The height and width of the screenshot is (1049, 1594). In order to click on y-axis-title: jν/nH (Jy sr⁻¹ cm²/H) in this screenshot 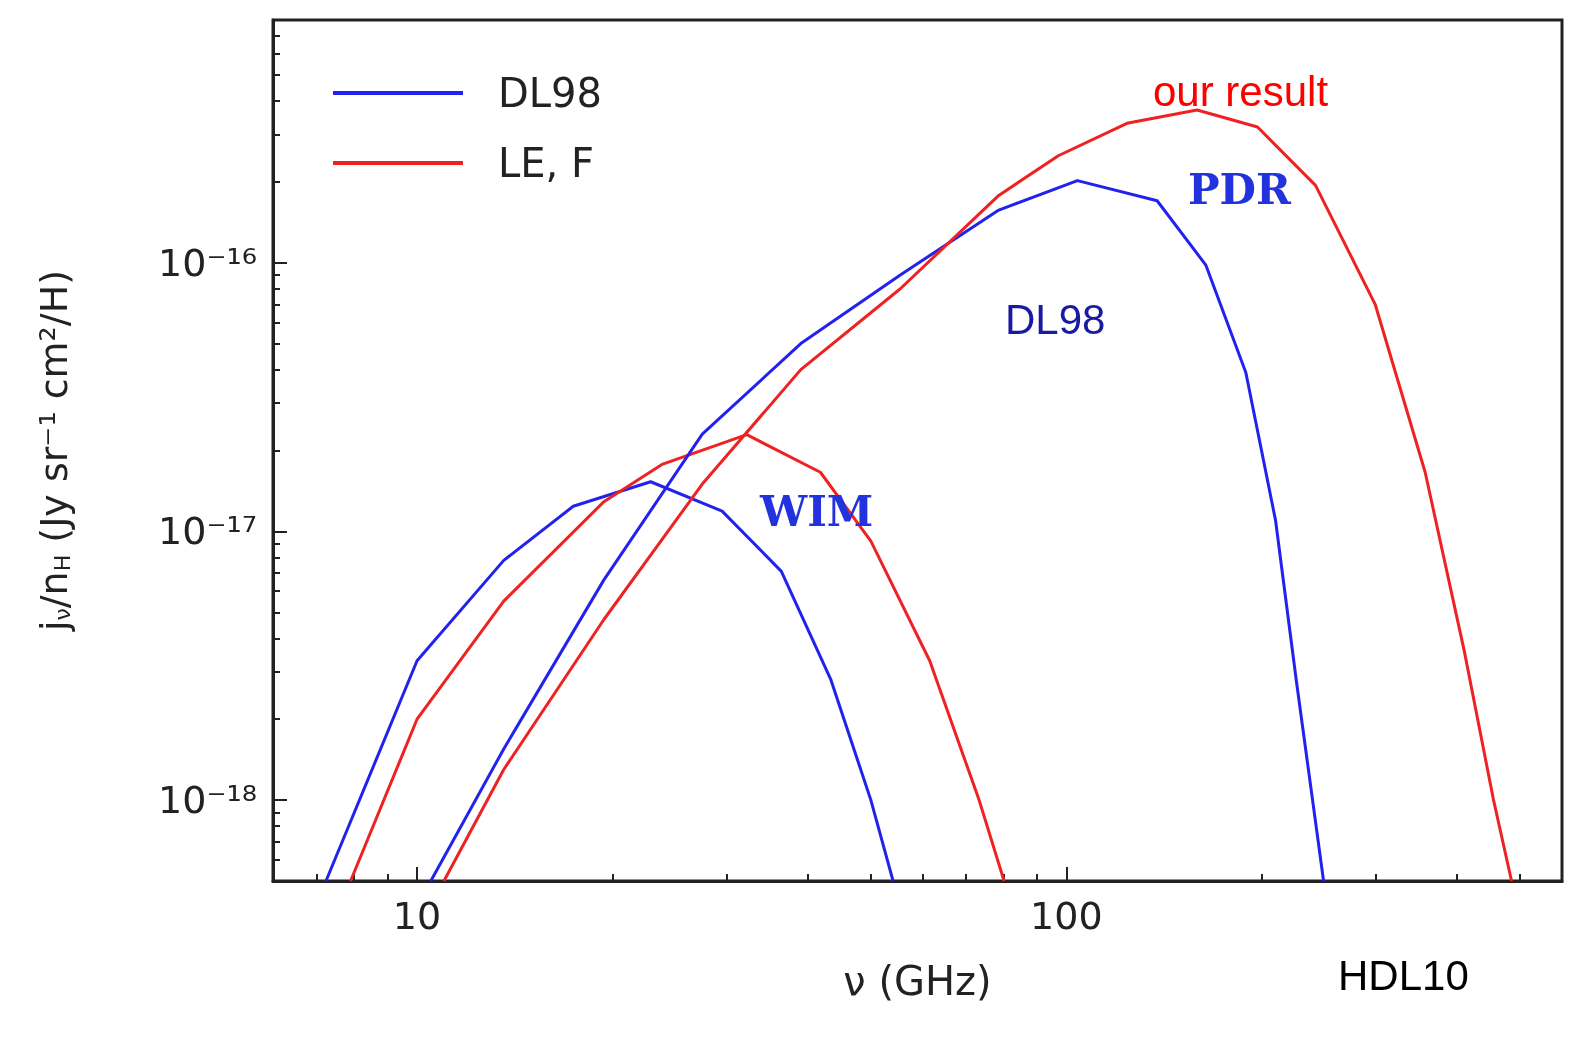, I will do `click(54, 451)`.